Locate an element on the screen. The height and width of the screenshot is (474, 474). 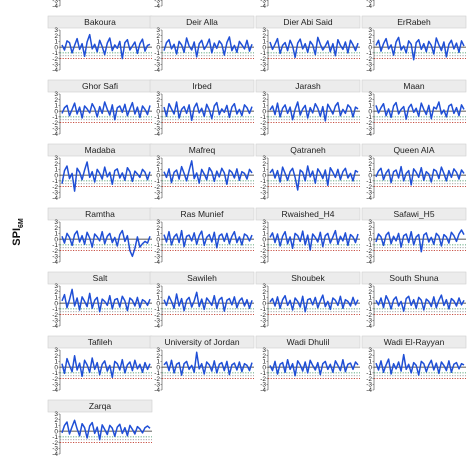
panel-title: Mafreq is located at coordinates (202, 150).